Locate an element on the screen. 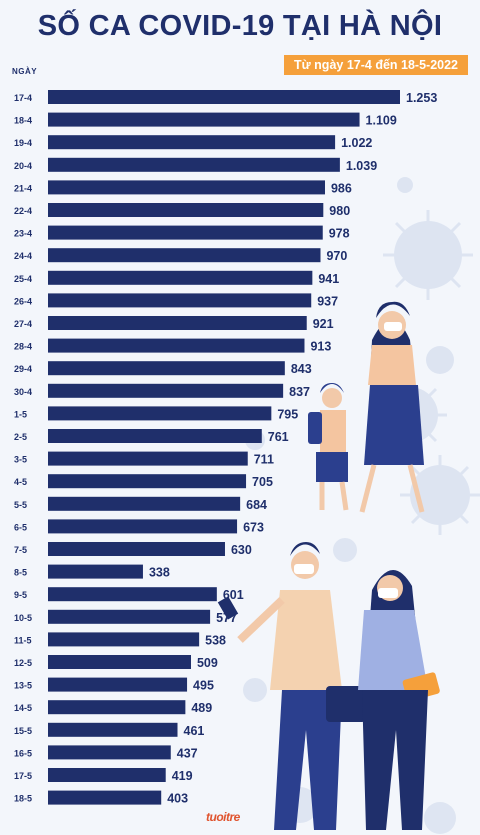 The height and width of the screenshot is (835, 480). category-label-2-5: 2-5 is located at coordinates (20, 437).